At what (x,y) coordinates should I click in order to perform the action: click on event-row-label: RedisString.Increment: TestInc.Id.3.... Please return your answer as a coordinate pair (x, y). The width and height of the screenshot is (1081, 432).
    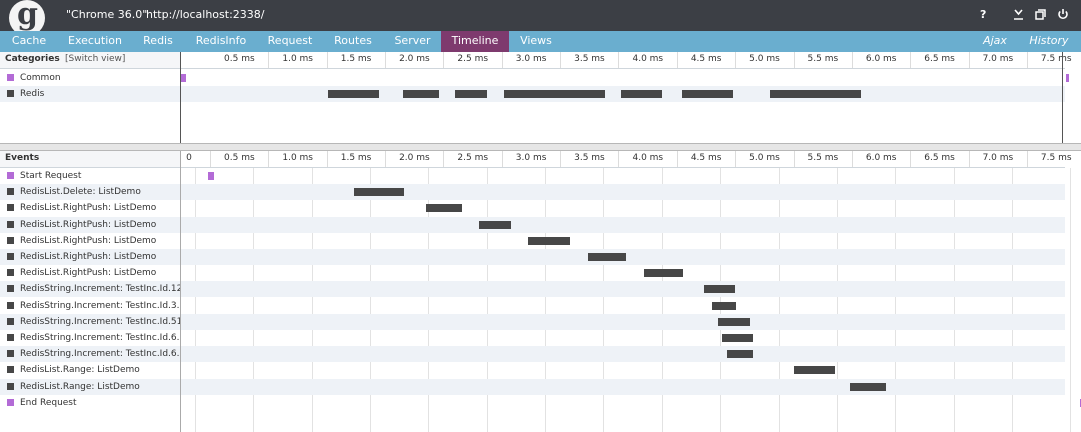
    Looking at the image, I should click on (90, 306).